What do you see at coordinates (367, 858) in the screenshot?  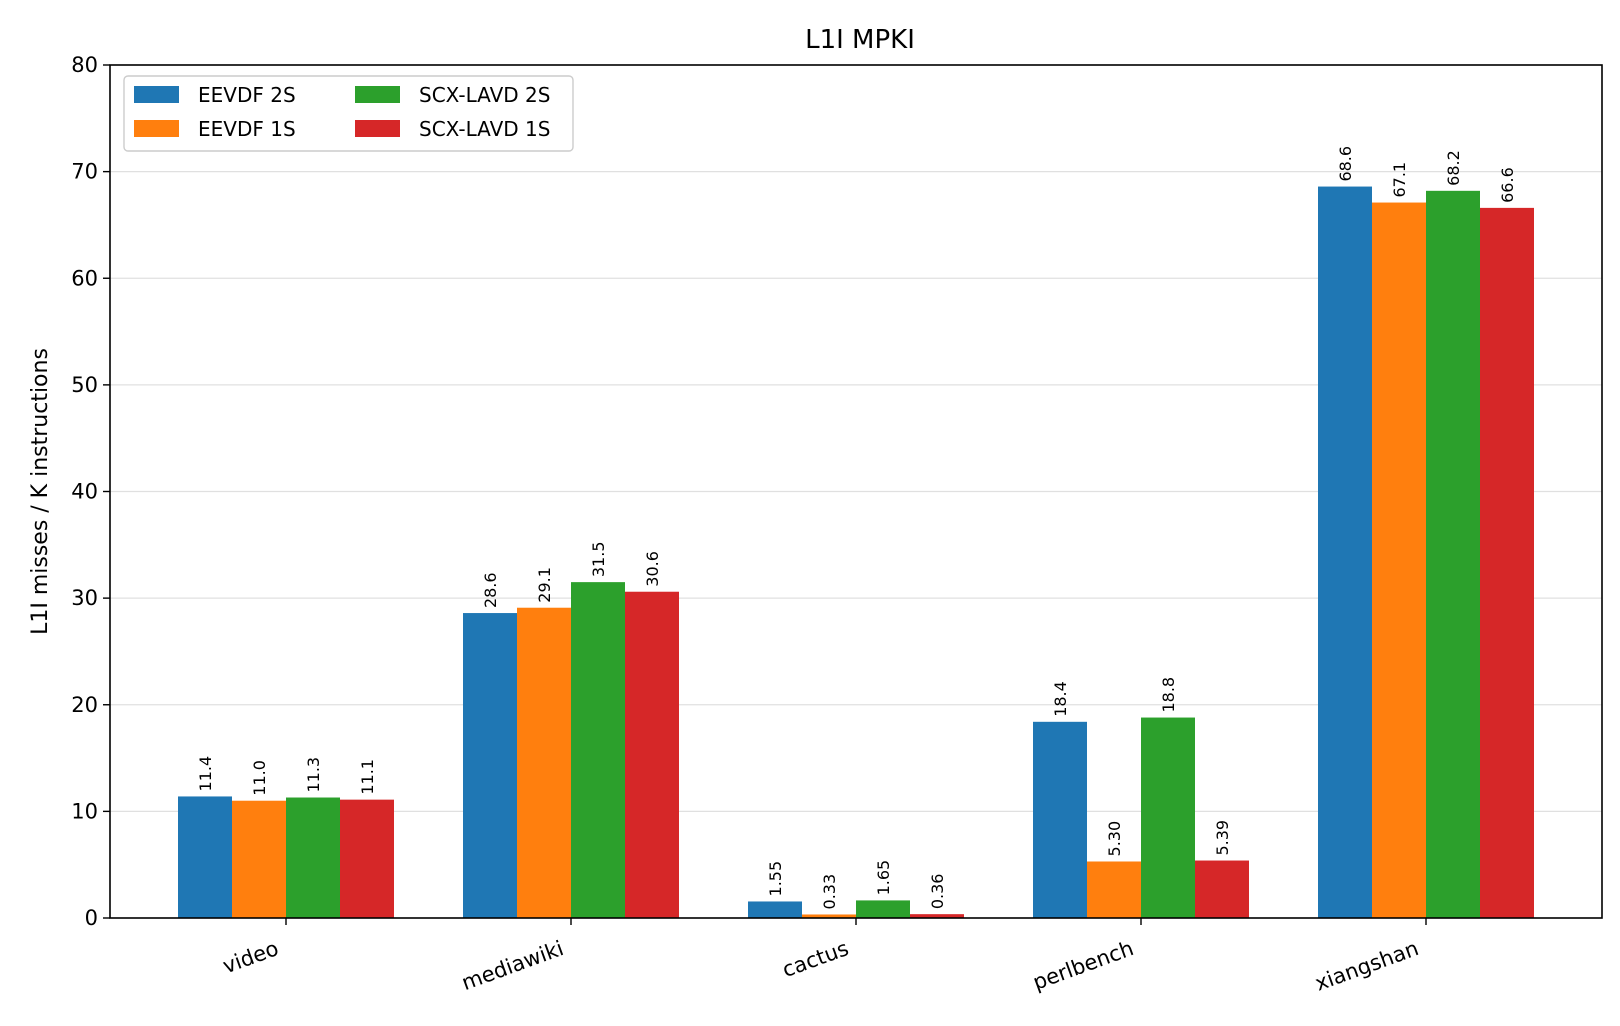 I see `bar-scx-lavd-1s-video` at bounding box center [367, 858].